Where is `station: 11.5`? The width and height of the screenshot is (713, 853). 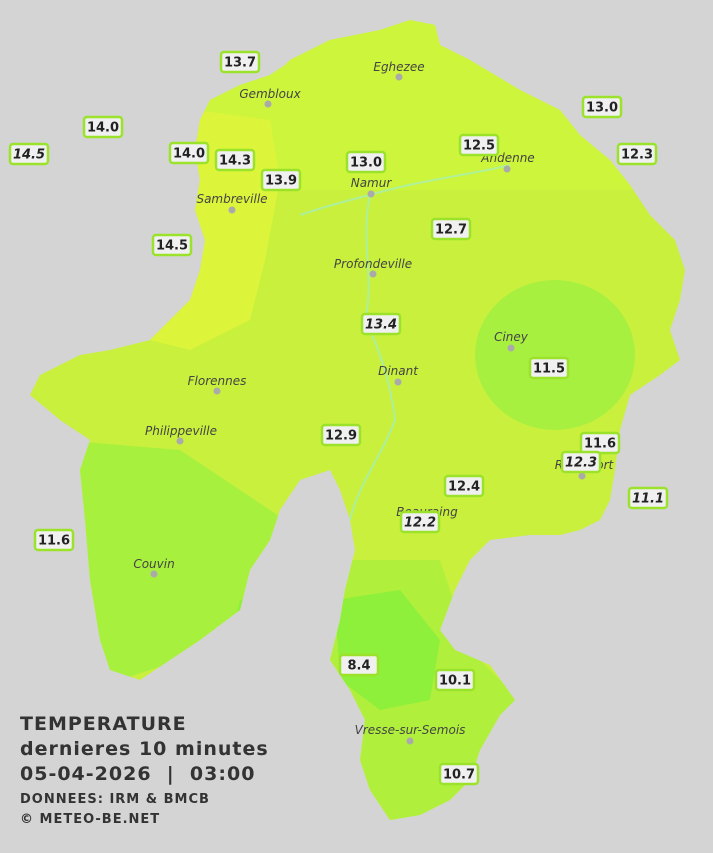
station: 11.5 is located at coordinates (549, 368).